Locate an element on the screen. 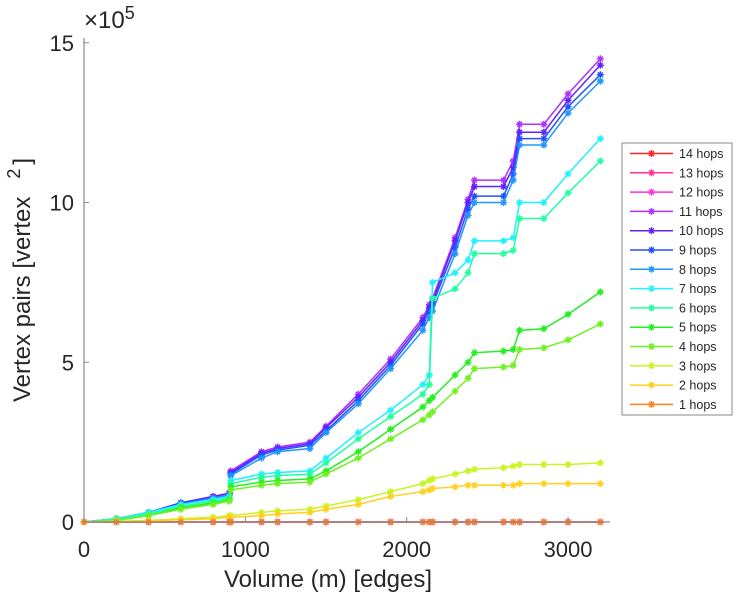  legend-item: 5 hops is located at coordinates (673, 328).